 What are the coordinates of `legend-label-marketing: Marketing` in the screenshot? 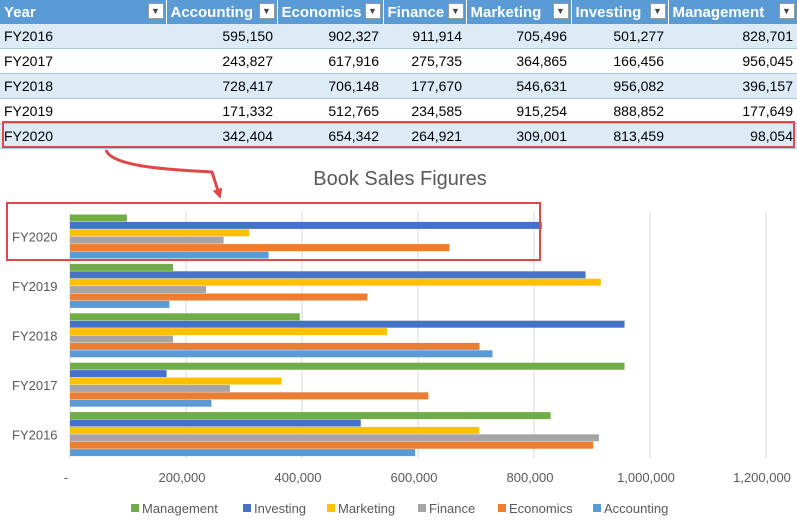 It's located at (366, 508).